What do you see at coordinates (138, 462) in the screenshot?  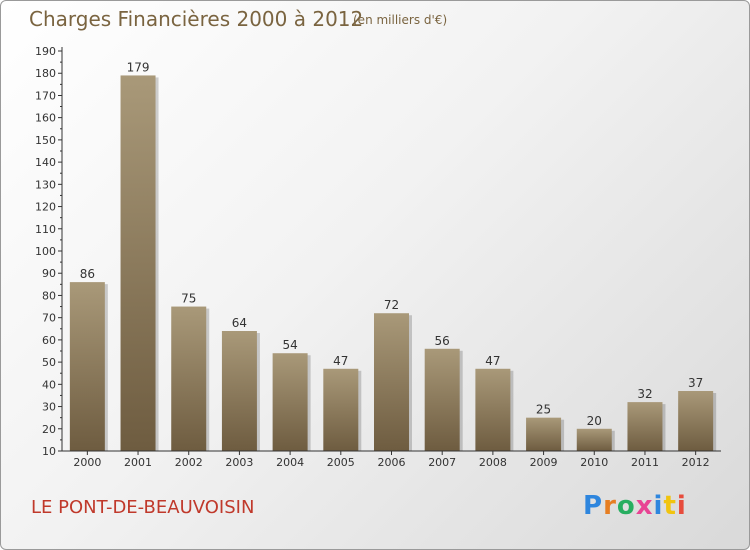 I see `x-tick-label-2001: 2001` at bounding box center [138, 462].